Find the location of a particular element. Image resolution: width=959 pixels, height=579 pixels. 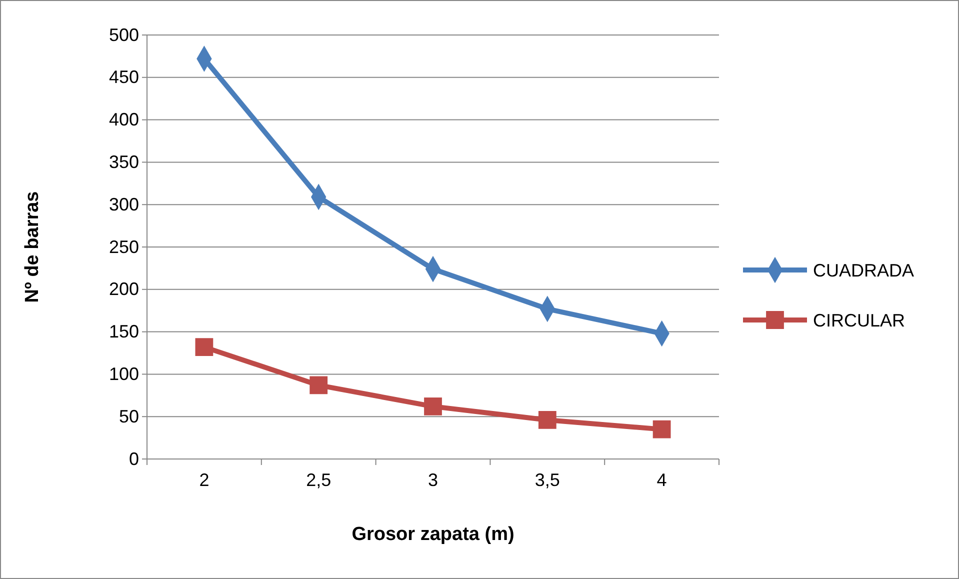

y-tick-label: 200 is located at coordinates (123, 289).